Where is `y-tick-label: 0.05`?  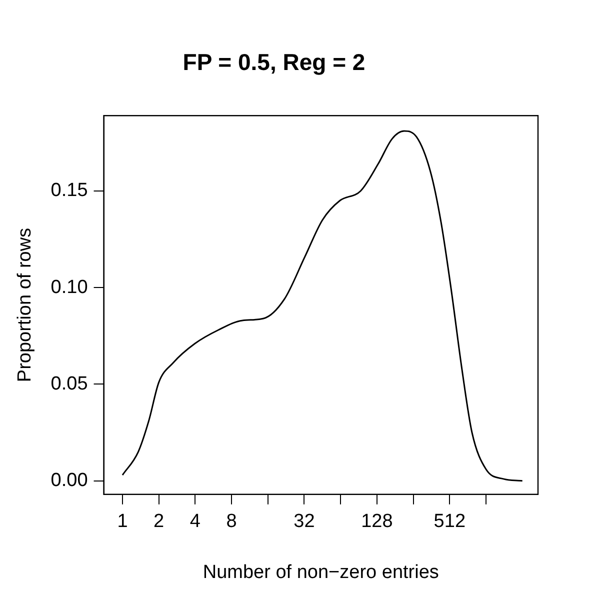 y-tick-label: 0.05 is located at coordinates (69, 383).